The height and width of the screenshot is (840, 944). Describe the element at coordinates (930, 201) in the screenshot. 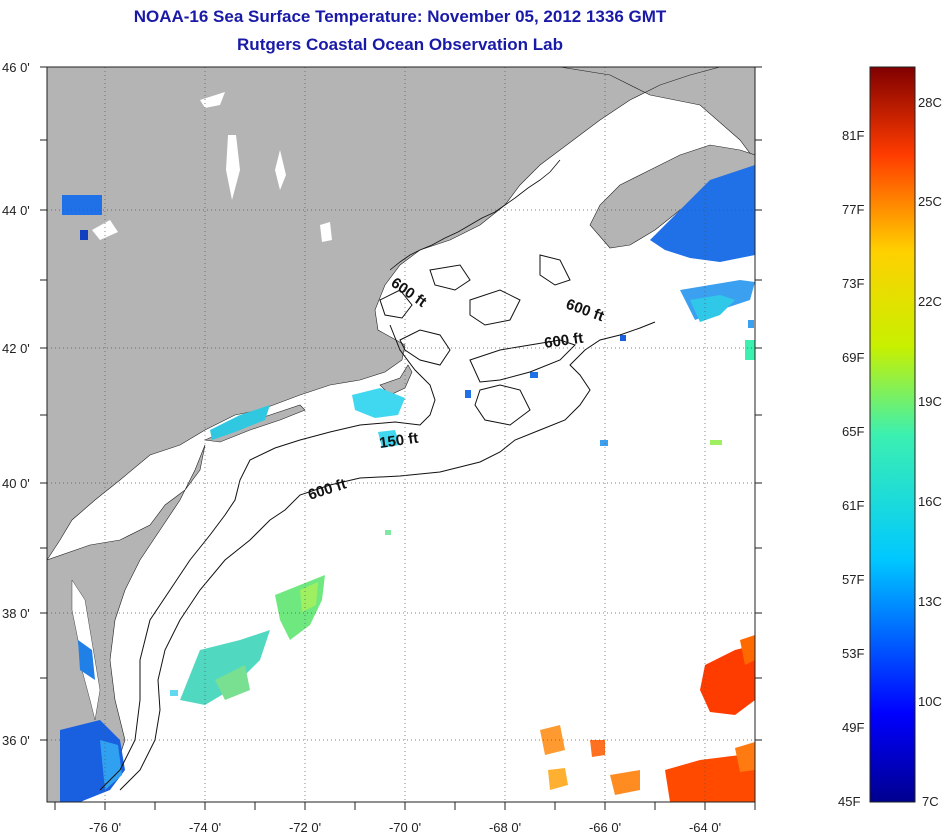

I see `colorbar-c-25: 25C` at that location.